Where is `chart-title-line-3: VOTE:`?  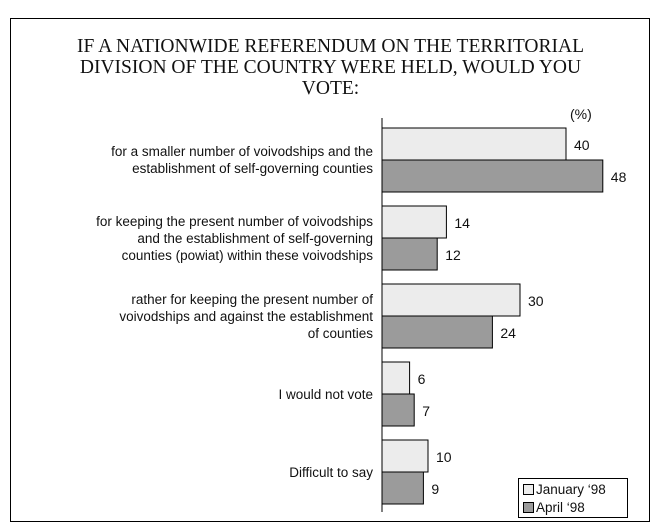 chart-title-line-3: VOTE: is located at coordinates (330, 88).